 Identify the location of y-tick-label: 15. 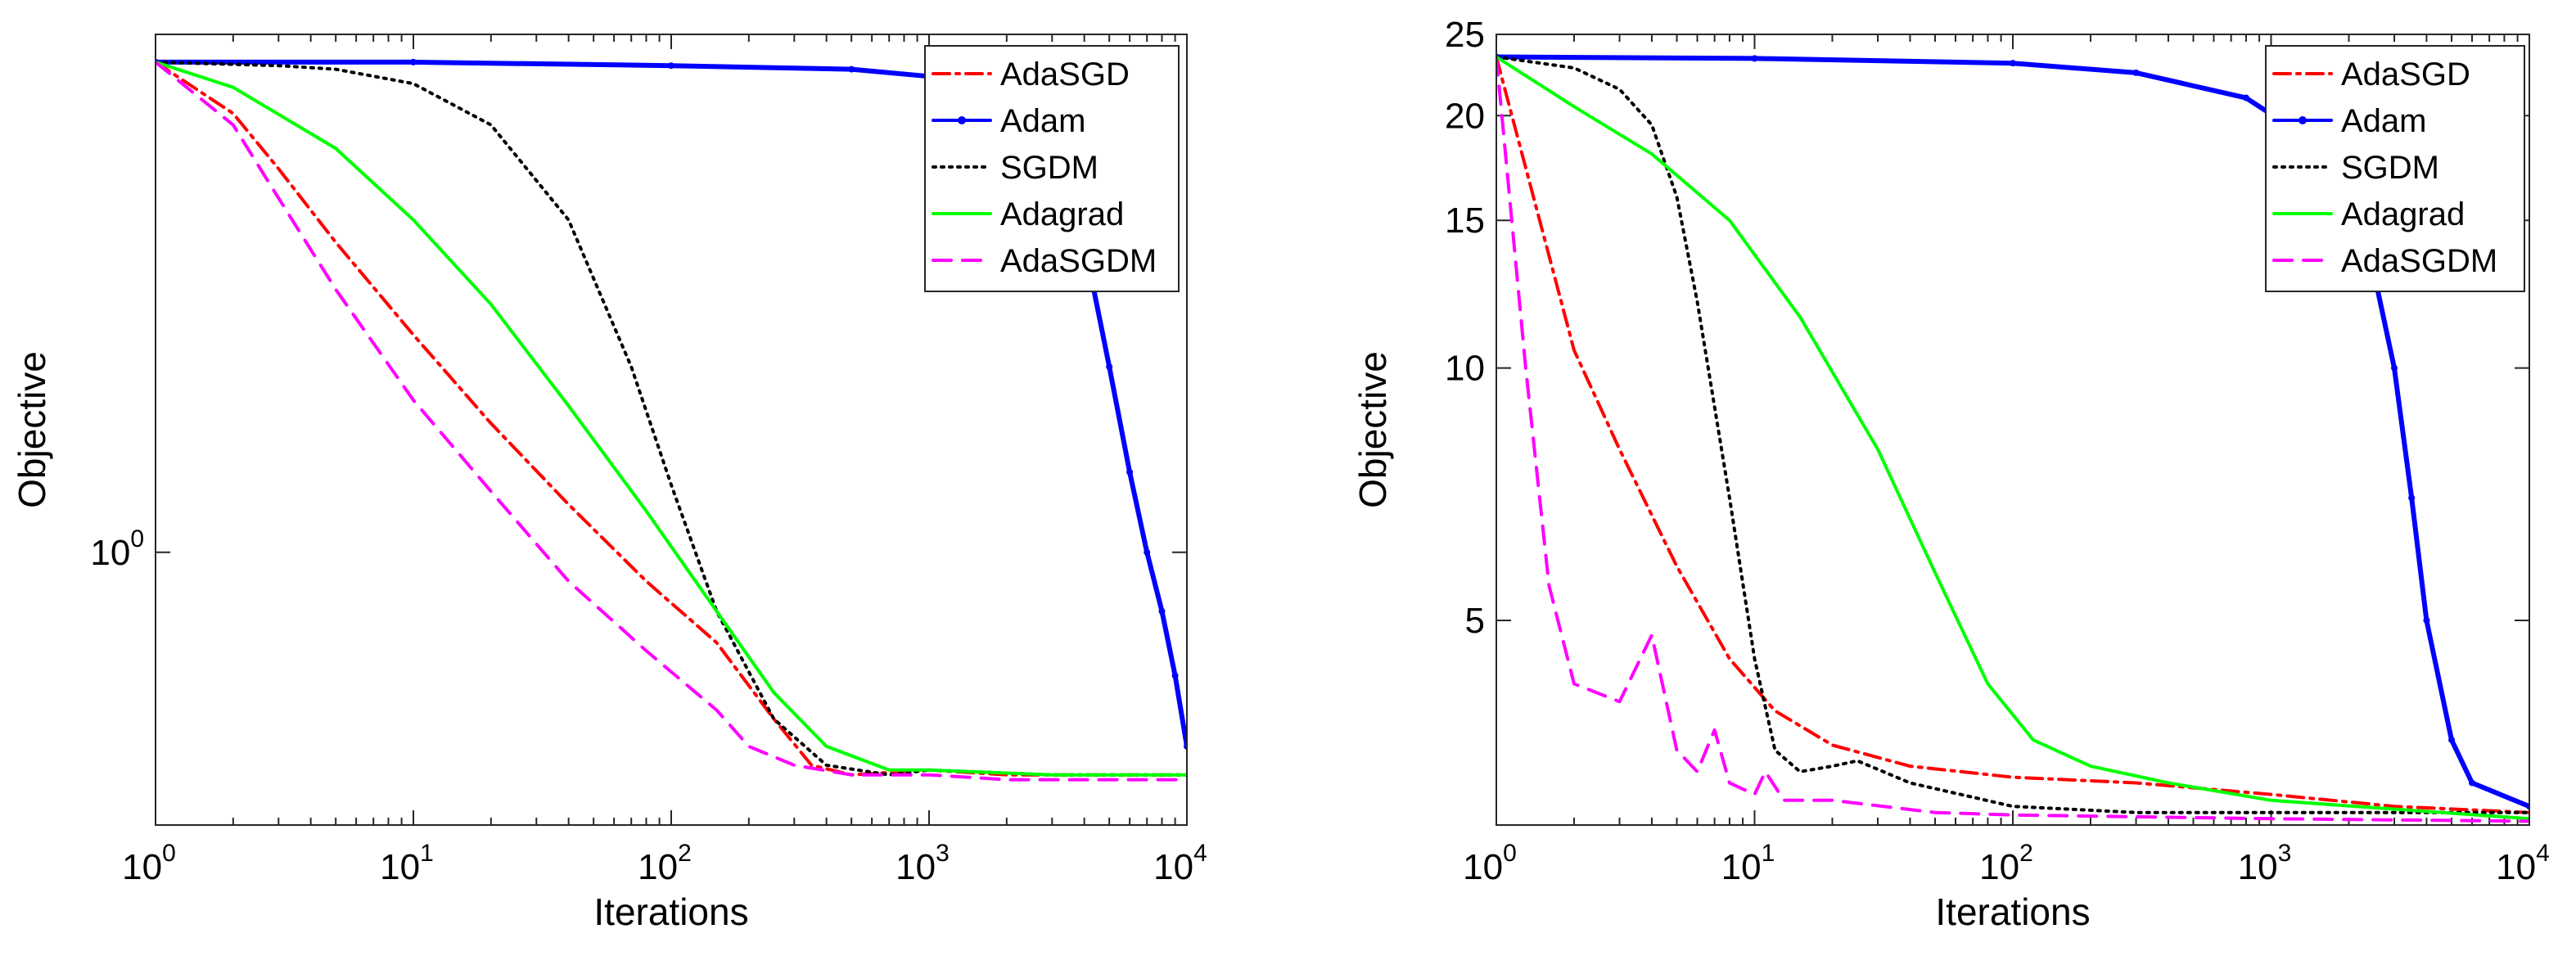
(1465, 221).